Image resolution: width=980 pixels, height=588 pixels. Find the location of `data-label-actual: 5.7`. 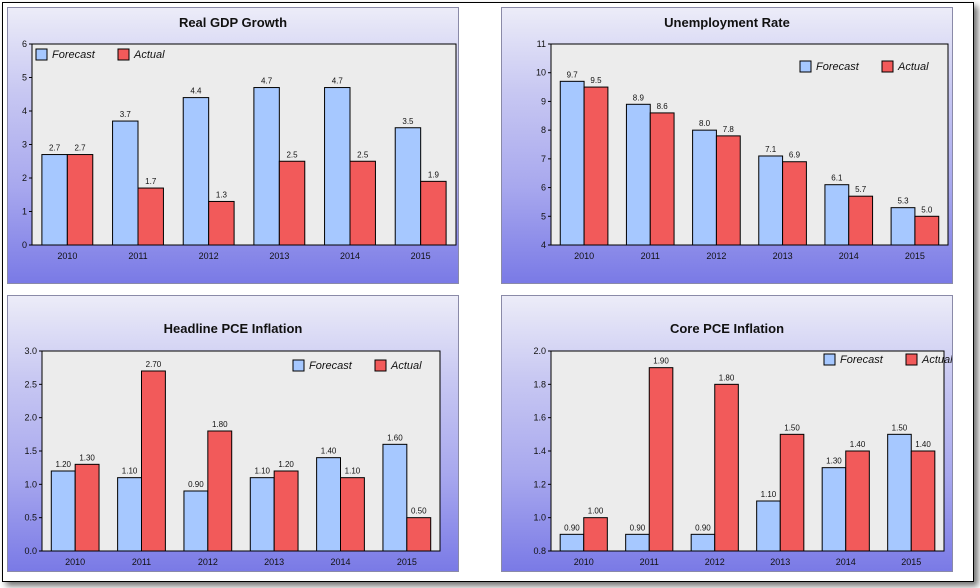

data-label-actual: 5.7 is located at coordinates (861, 189).